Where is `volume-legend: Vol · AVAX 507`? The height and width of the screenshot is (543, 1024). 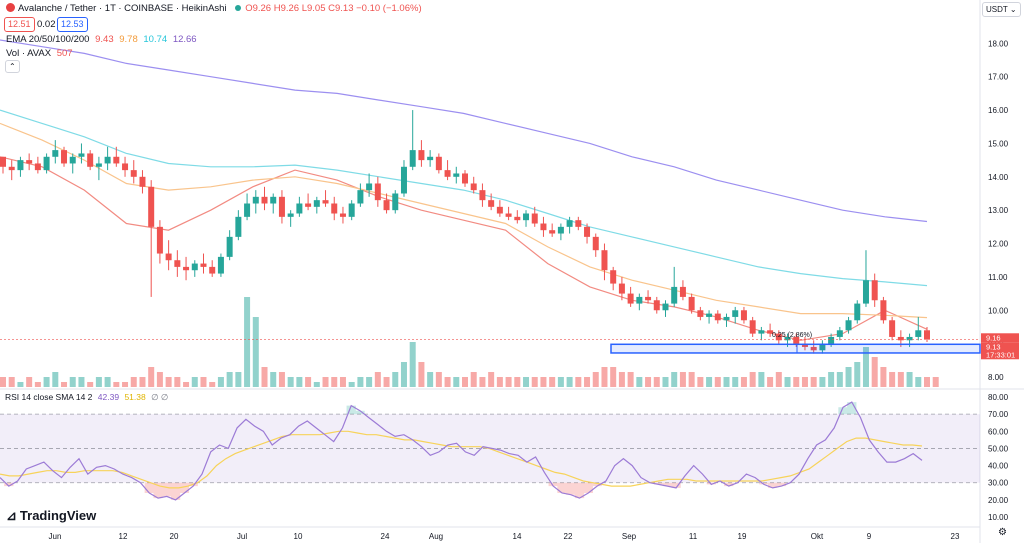
volume-legend: Vol · AVAX 507 is located at coordinates (39, 53).